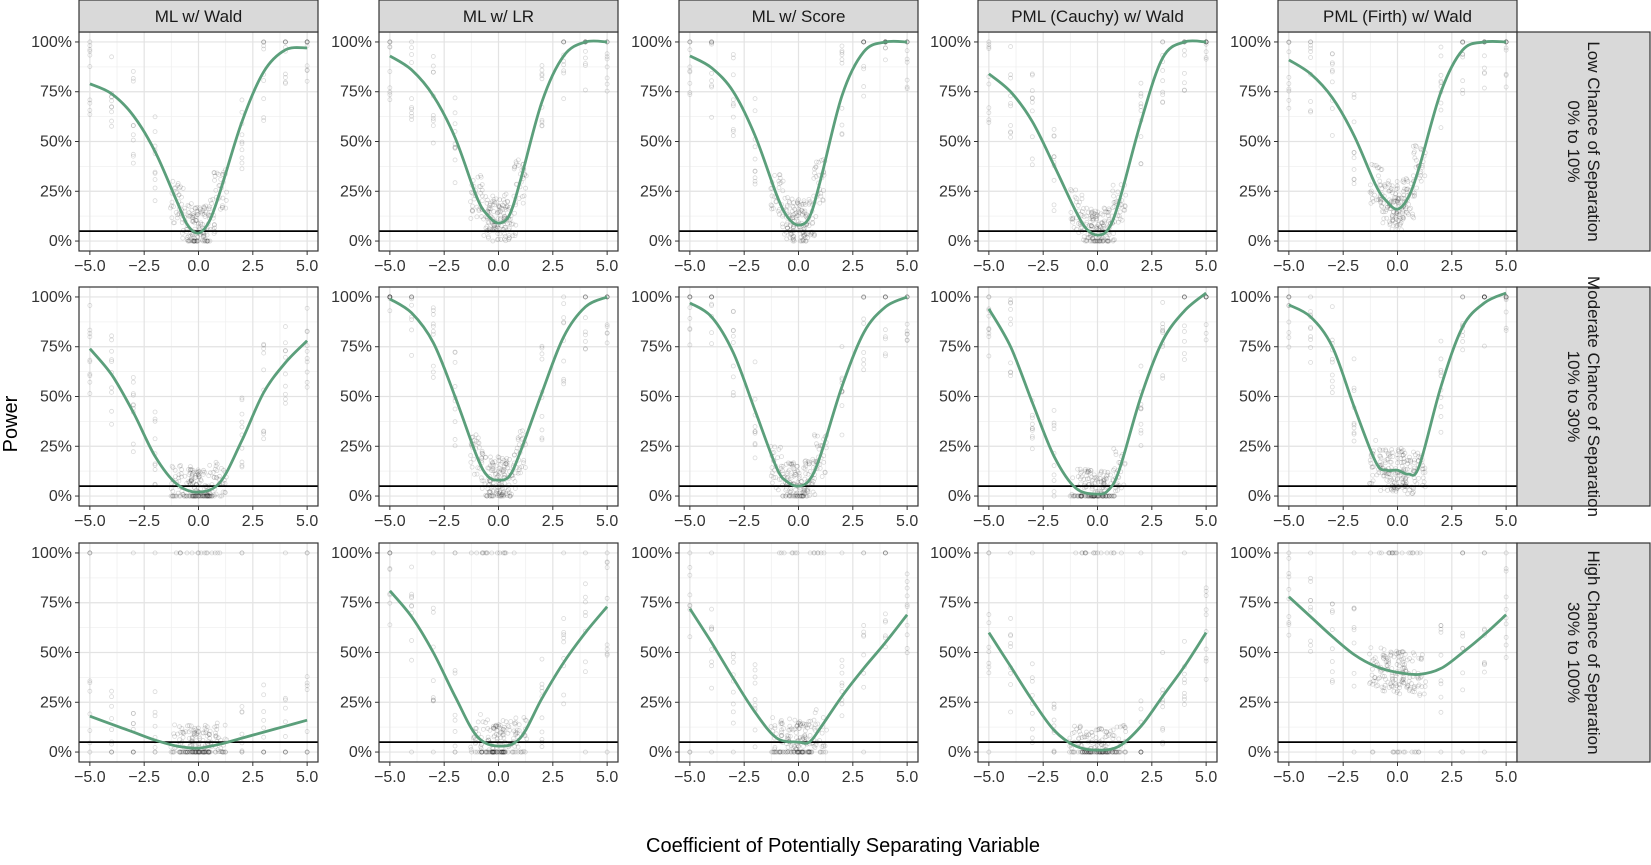  What do you see at coordinates (475, 408) in the screenshot?
I see `panel-r1-c1: 0% 25% 50% 75% 100% −5.0 −2.5 0.0 2.5 5.0` at bounding box center [475, 408].